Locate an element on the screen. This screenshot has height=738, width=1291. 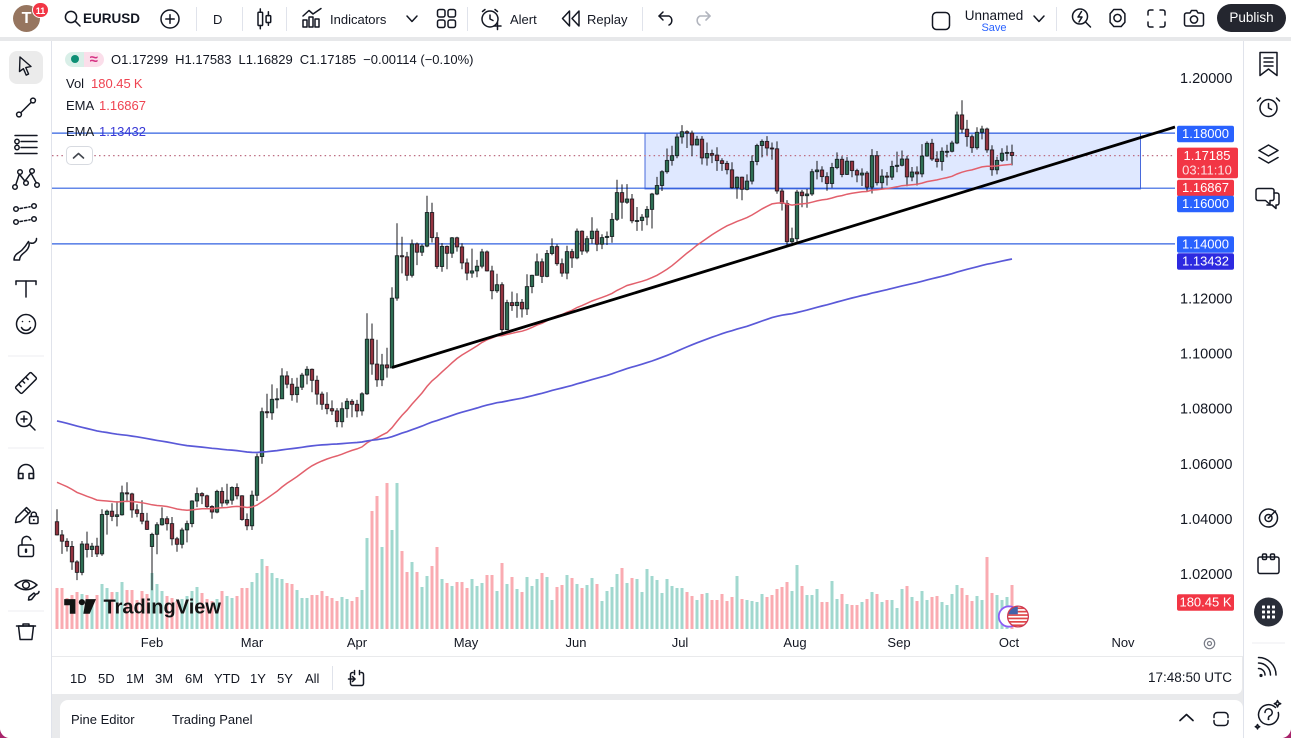
svg-text: 180.45 K is located at coordinates (1205, 602).